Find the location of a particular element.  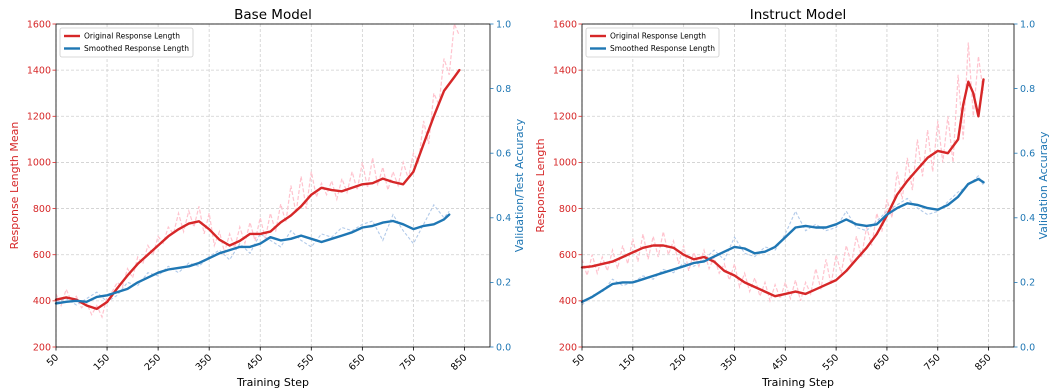

y-axis-label: Response Length is located at coordinates (540, 185).